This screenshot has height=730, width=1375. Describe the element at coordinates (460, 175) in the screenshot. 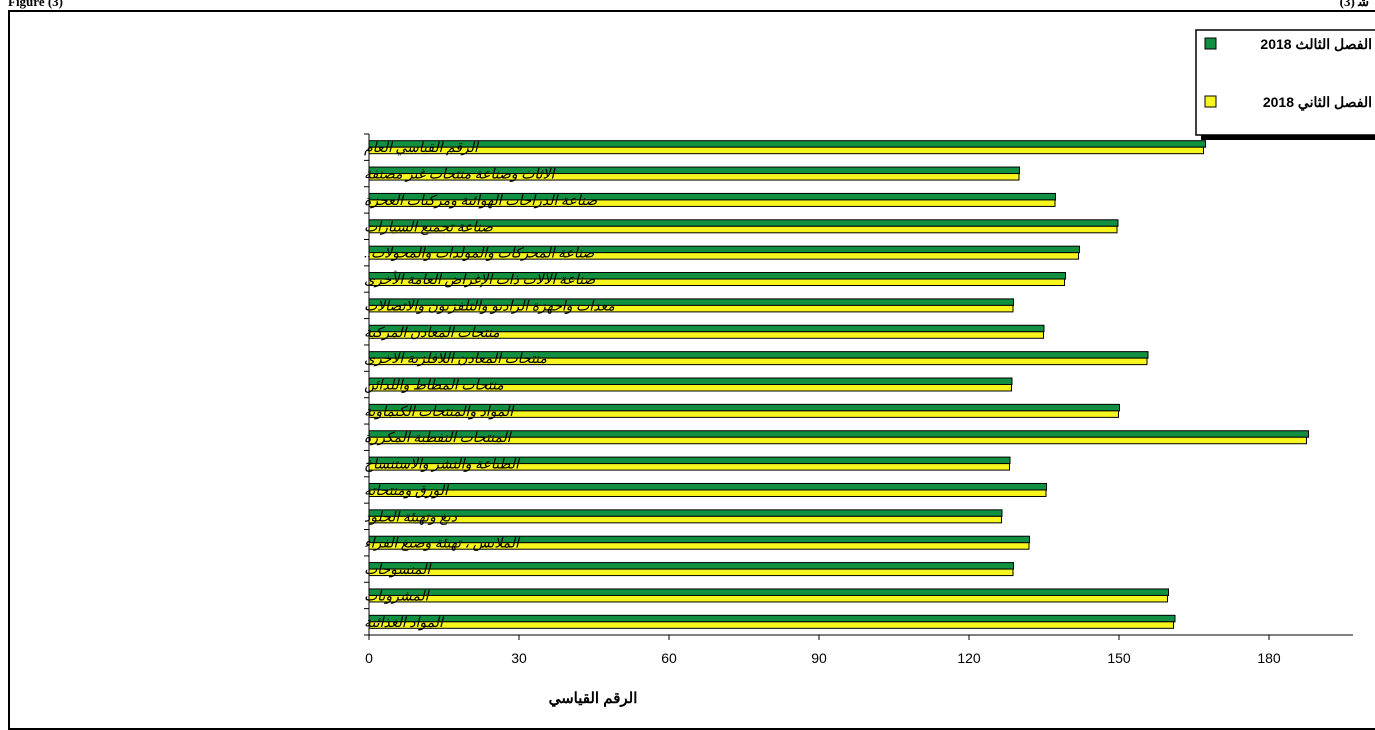

I see `category-label-1: الاثاث وصناعة منتجات غير مصنفة` at that location.